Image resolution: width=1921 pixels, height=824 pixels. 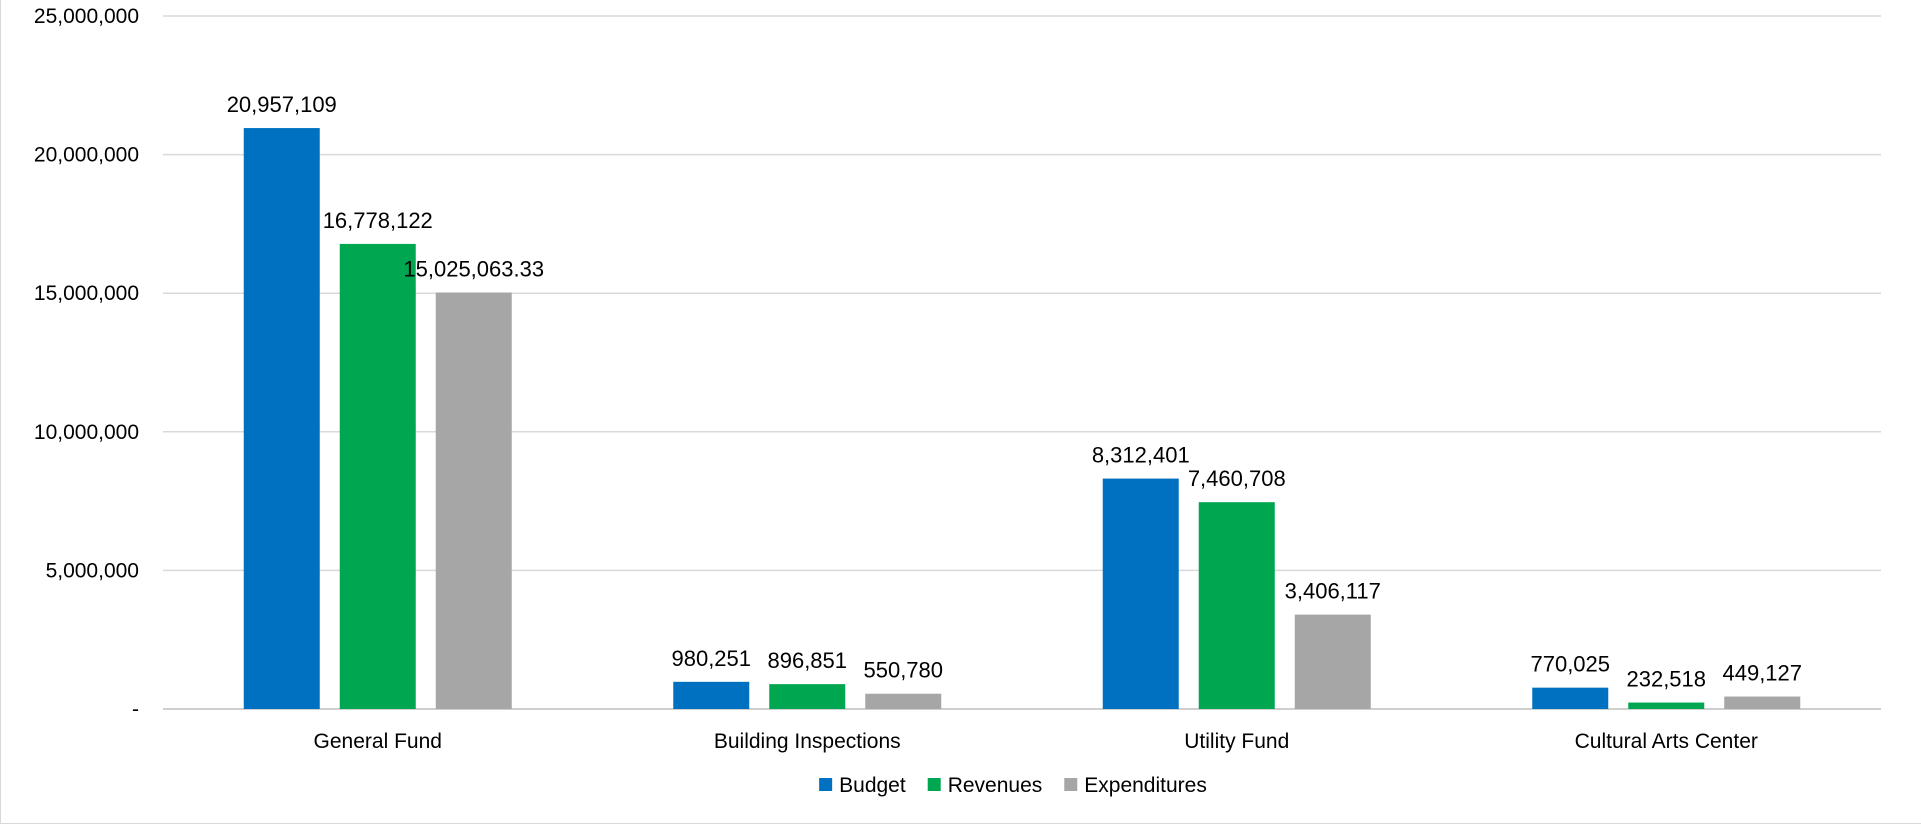 I want to click on category-label: Utility Fund, so click(x=1236, y=741).